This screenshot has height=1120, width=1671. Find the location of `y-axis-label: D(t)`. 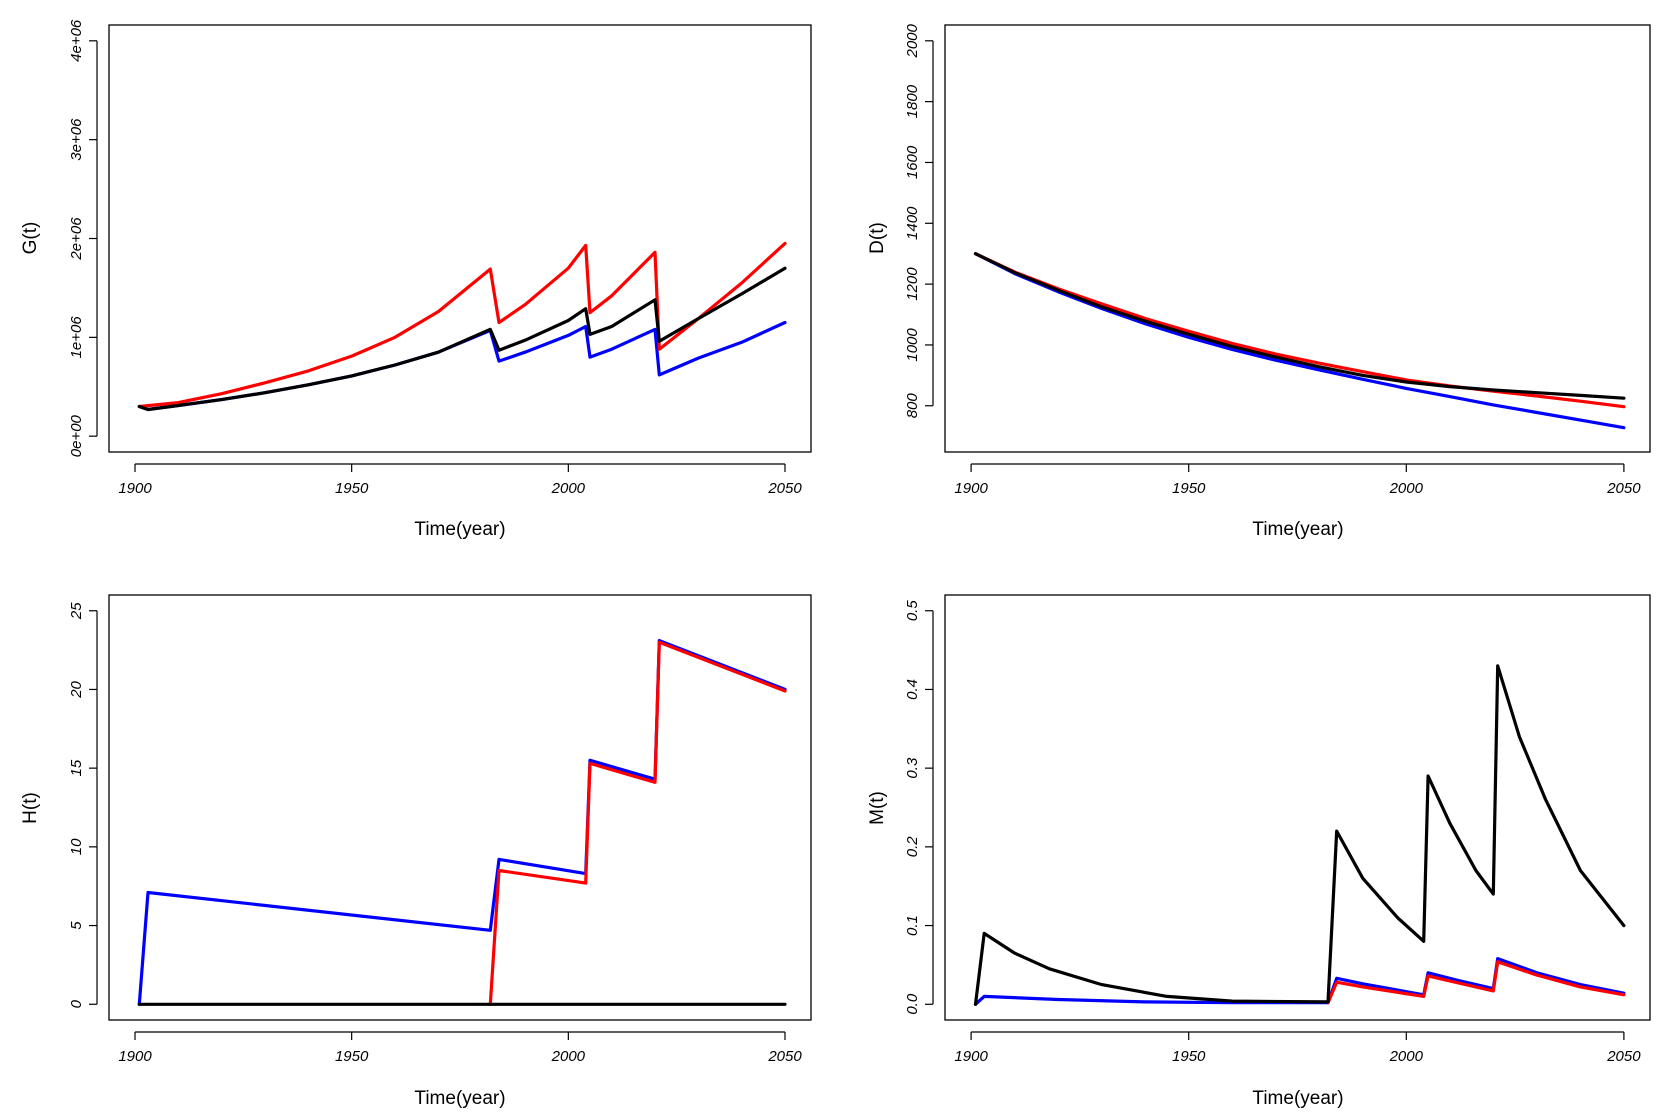

y-axis-label: D(t) is located at coordinates (877, 238).